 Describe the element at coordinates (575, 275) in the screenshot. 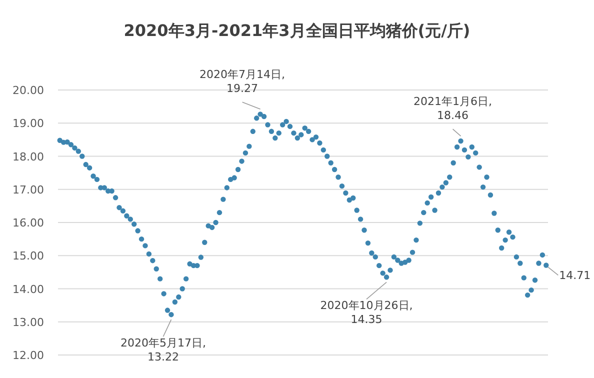

I see `text: 14.71` at that location.